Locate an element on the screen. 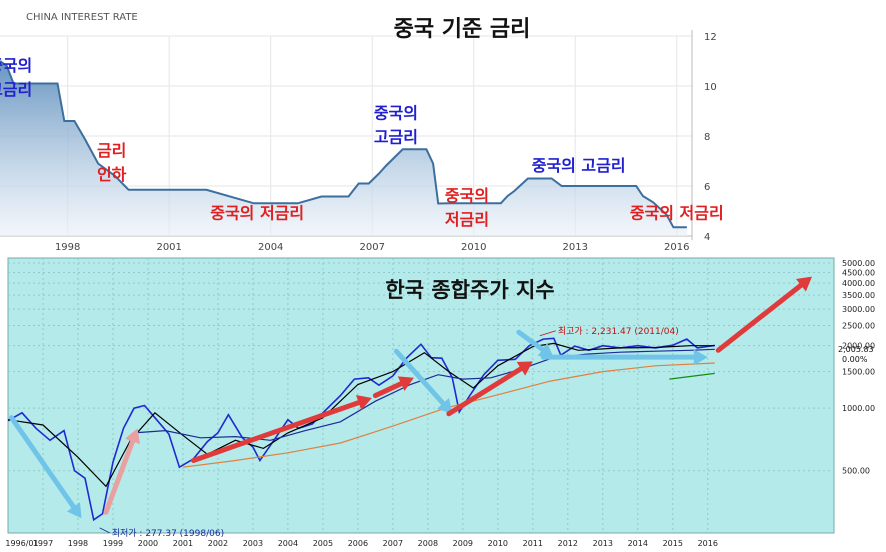 This screenshot has height=552, width=886. y-tick-label: 2500.00 is located at coordinates (858, 326).